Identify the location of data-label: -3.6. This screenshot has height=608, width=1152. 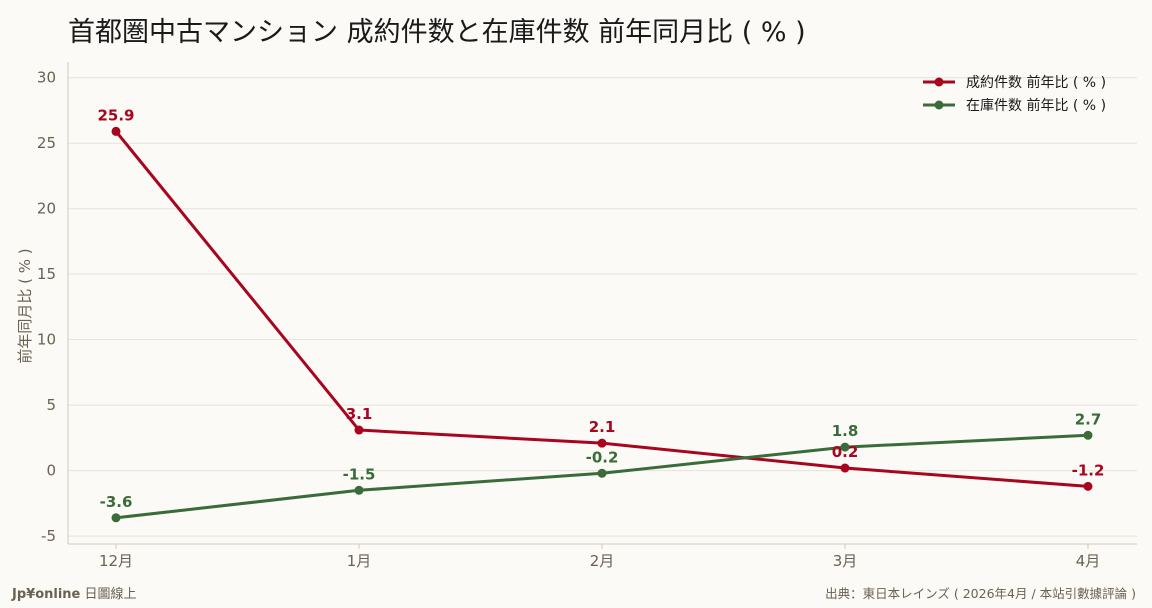
(116, 502).